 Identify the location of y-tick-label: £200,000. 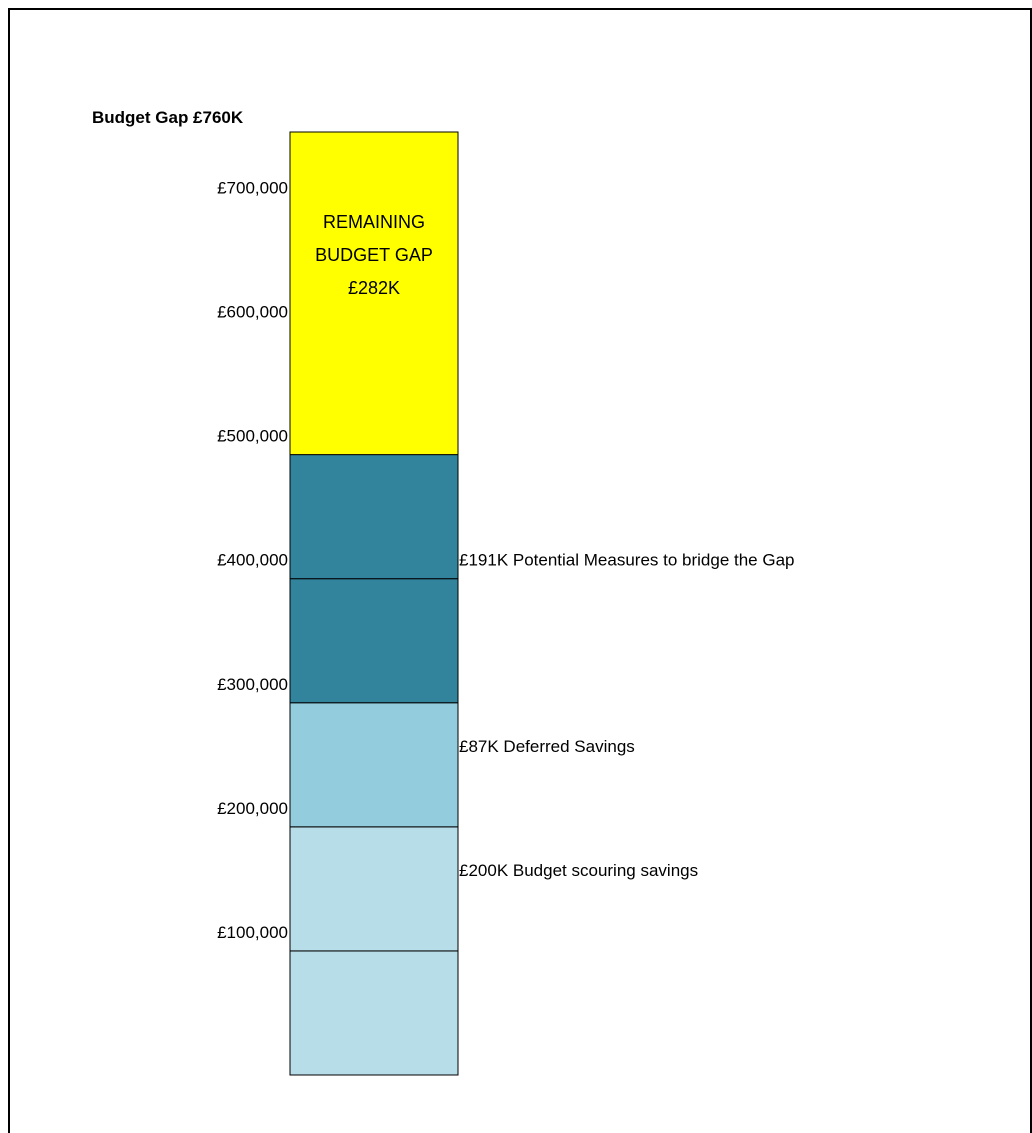
(252, 808).